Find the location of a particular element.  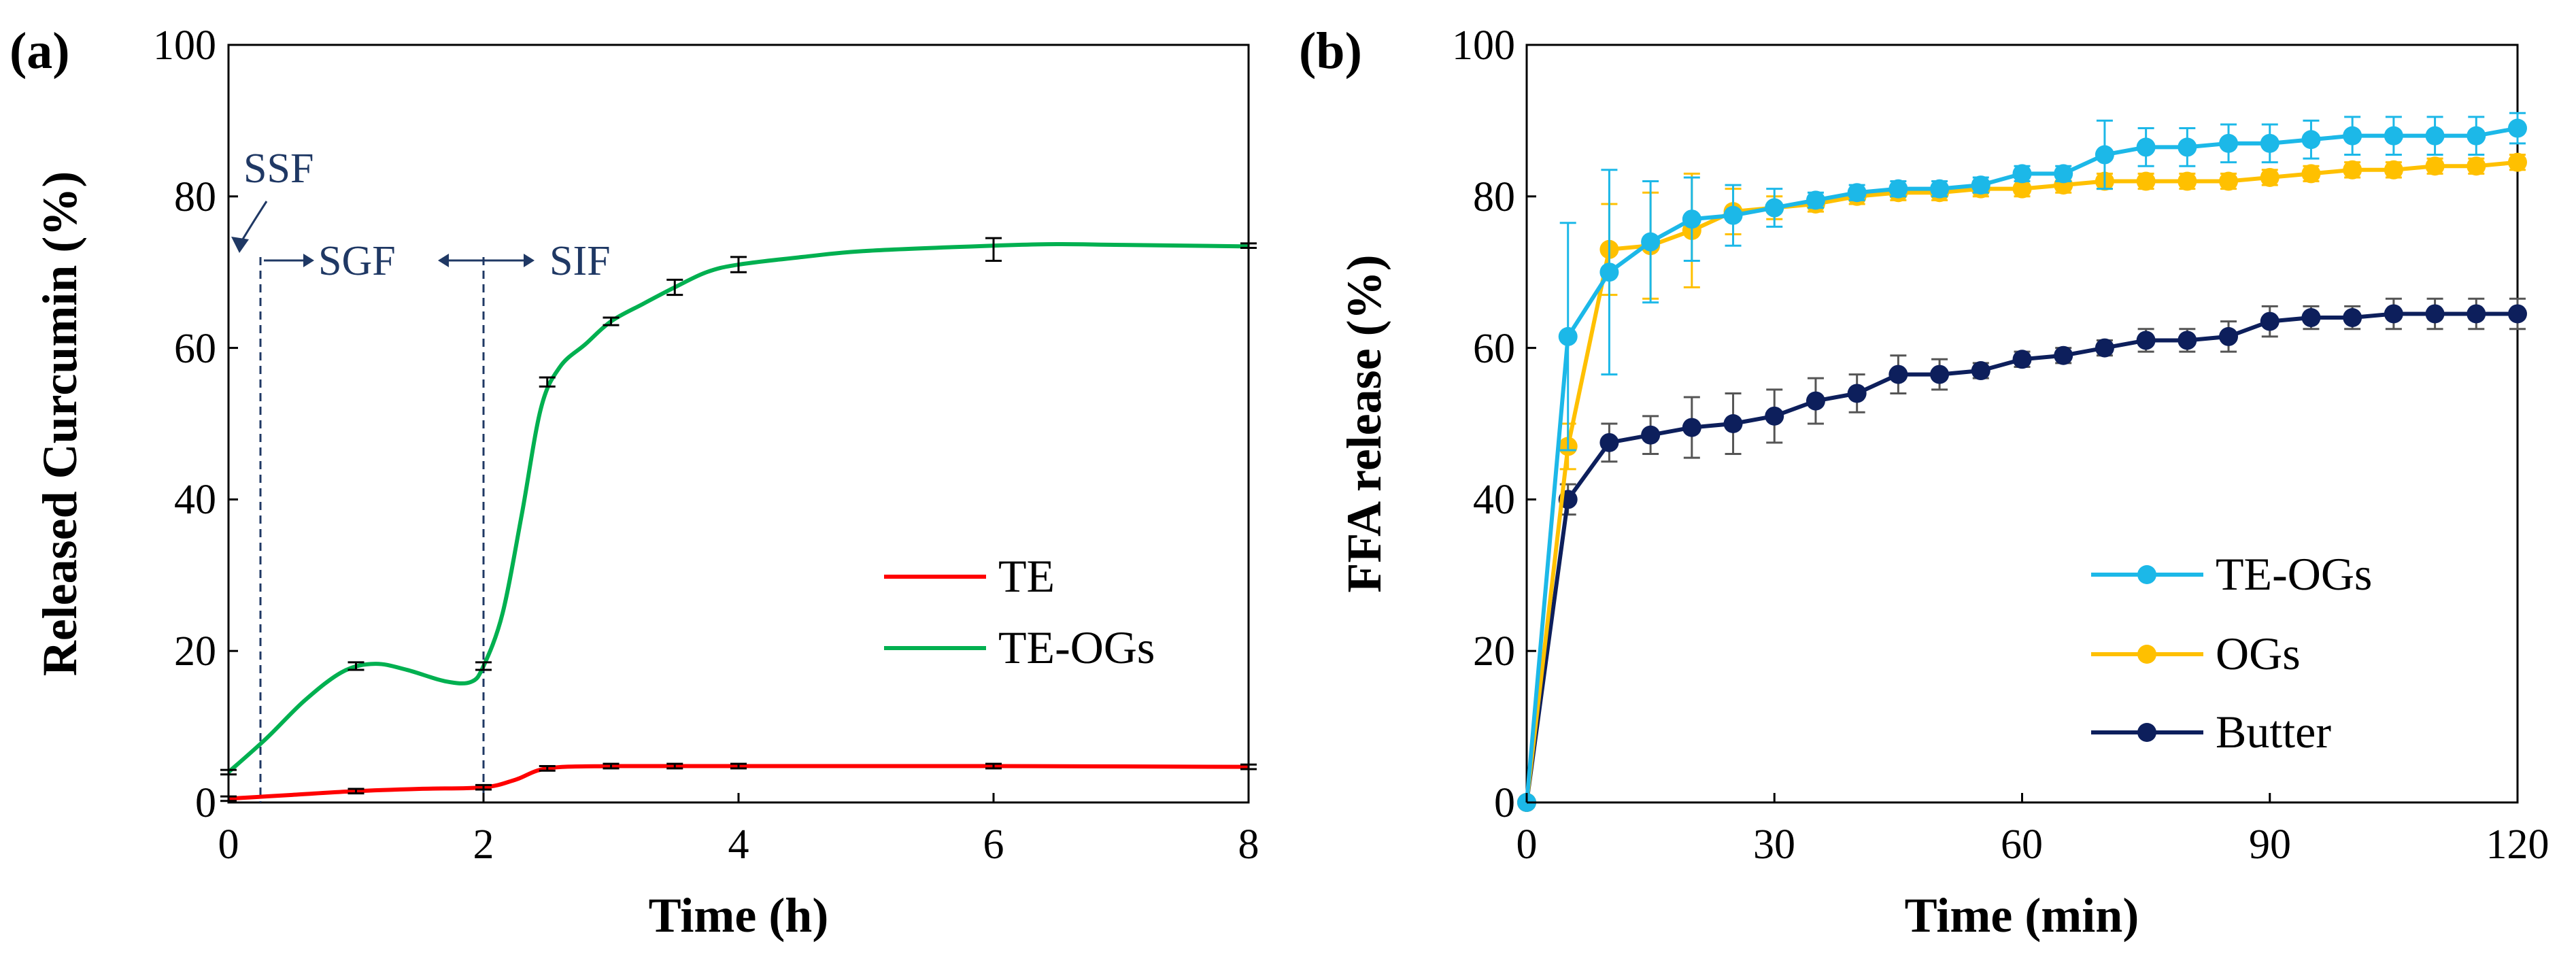

b-xtick-label: 0 is located at coordinates (1527, 845).